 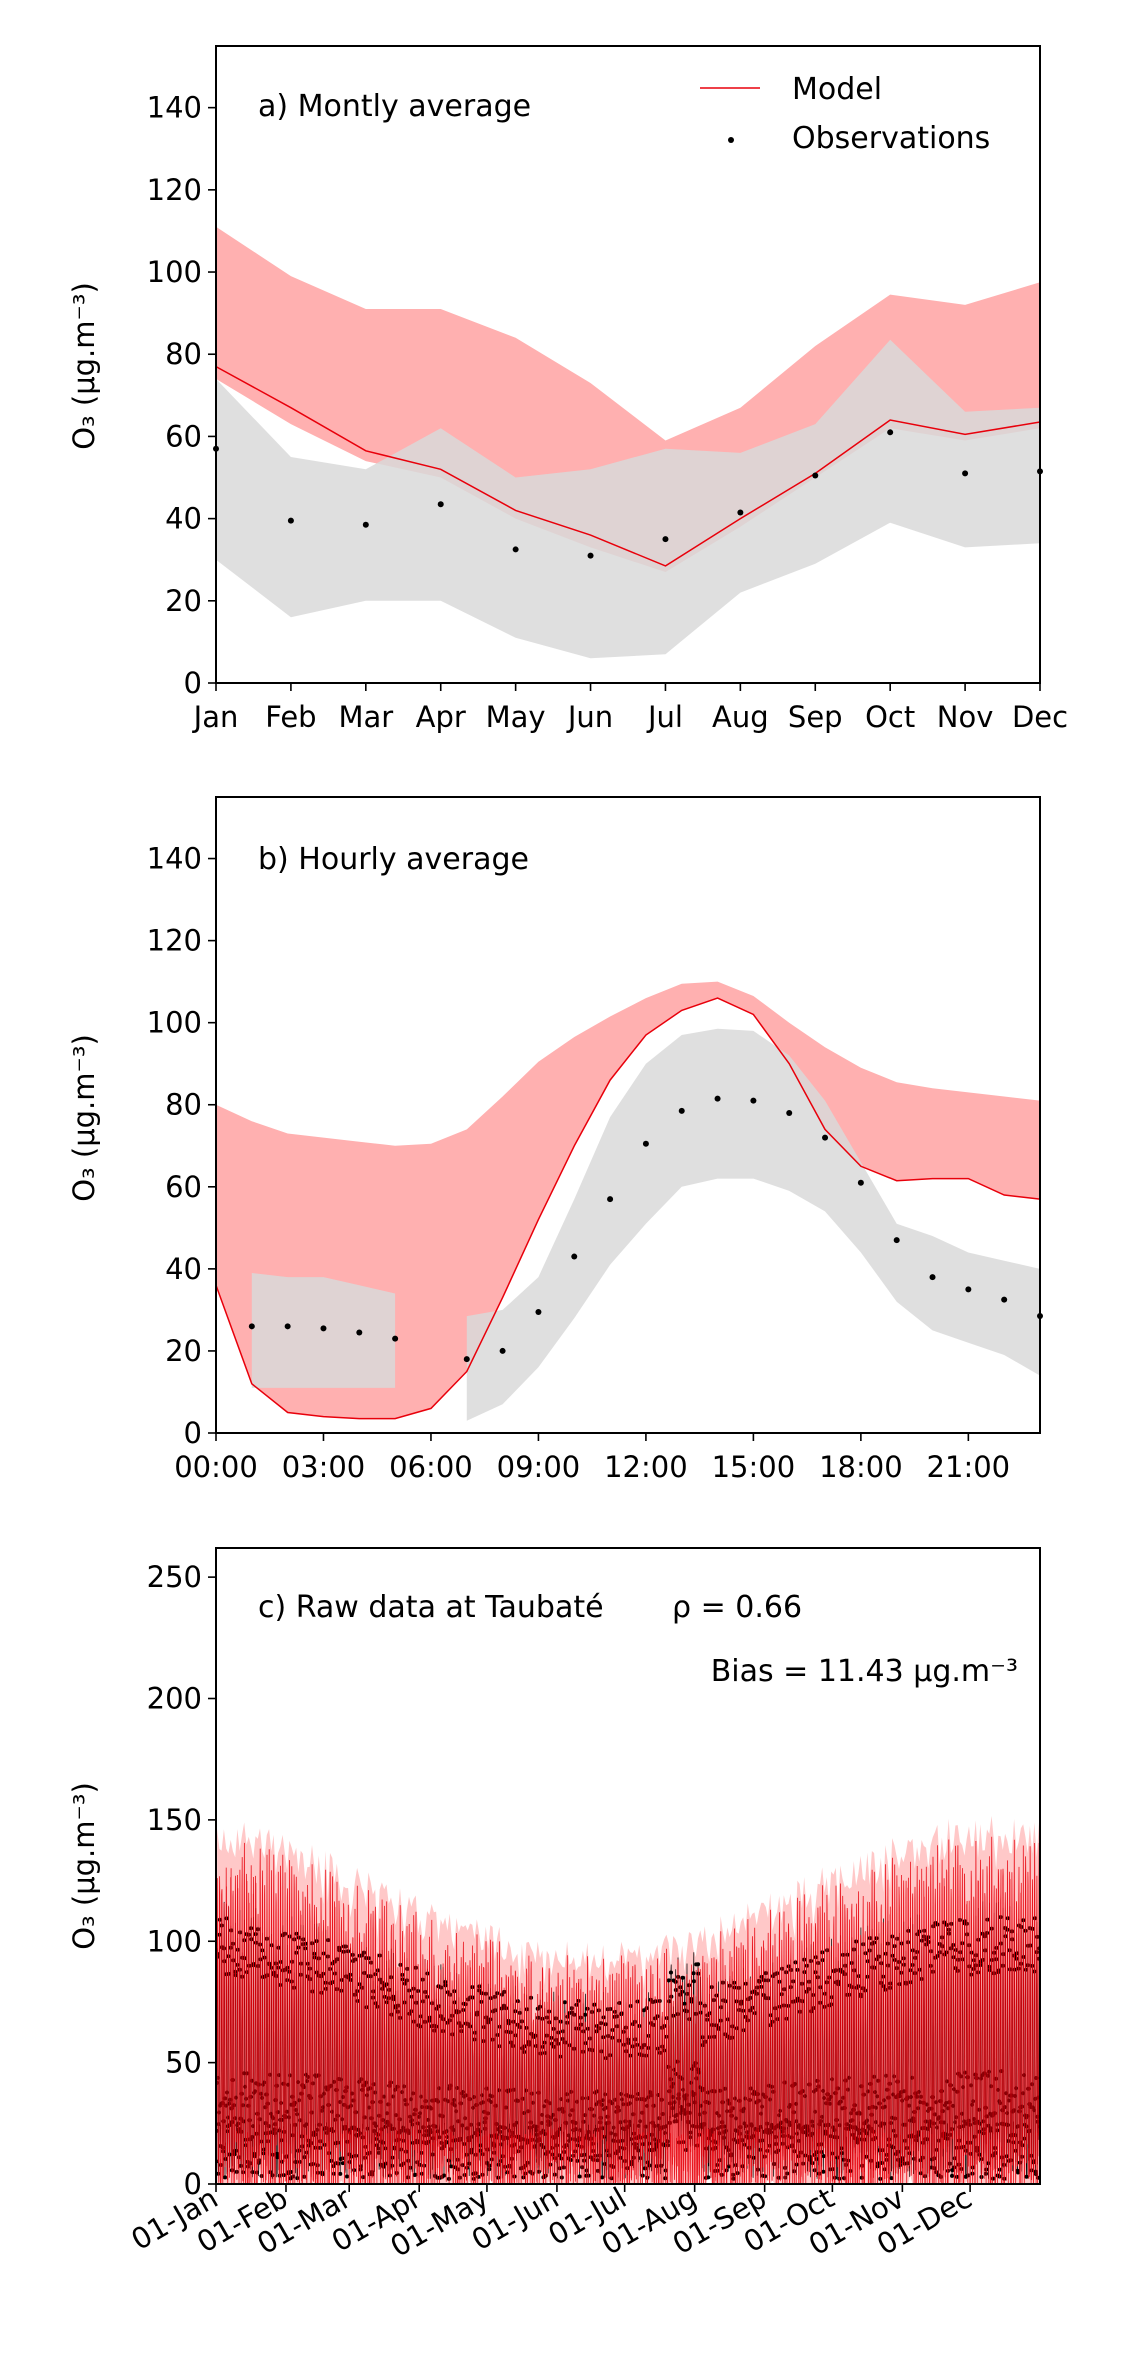 I want to click on x-tick-label: 06:00, so click(x=431, y=1467).